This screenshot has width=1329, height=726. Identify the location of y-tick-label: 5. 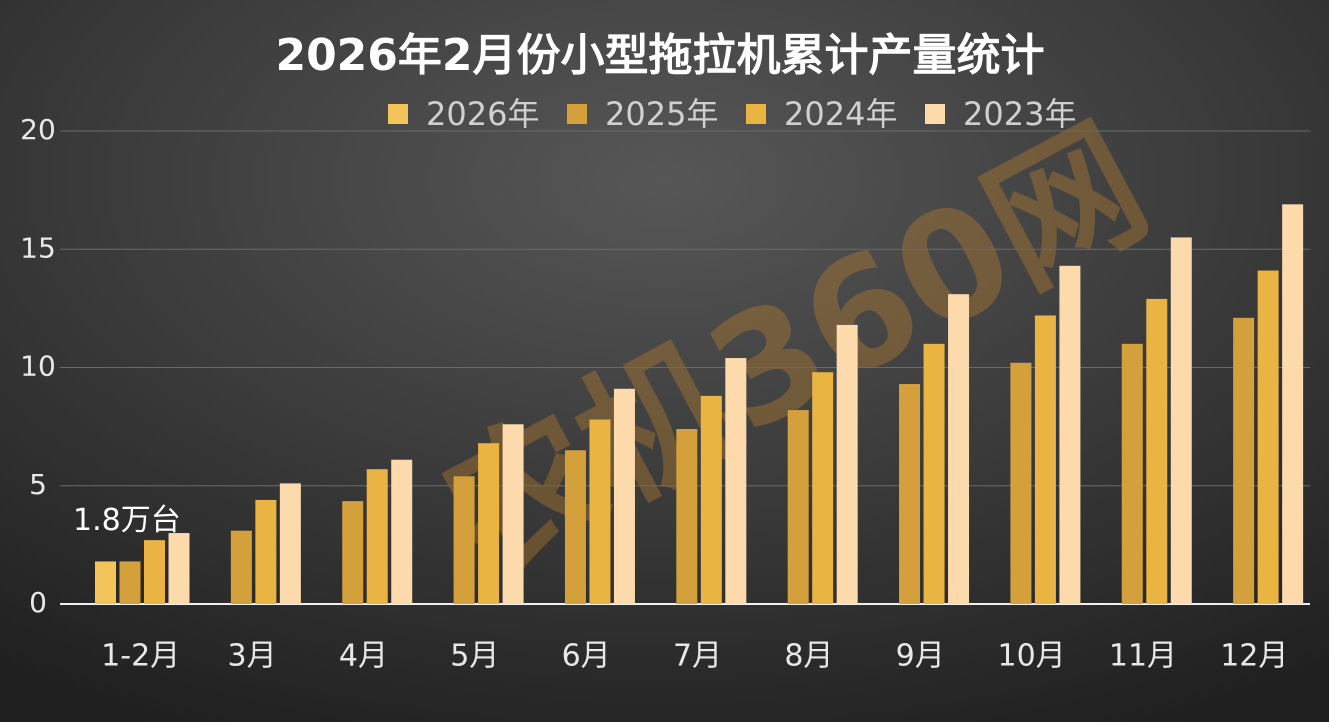
(38, 484).